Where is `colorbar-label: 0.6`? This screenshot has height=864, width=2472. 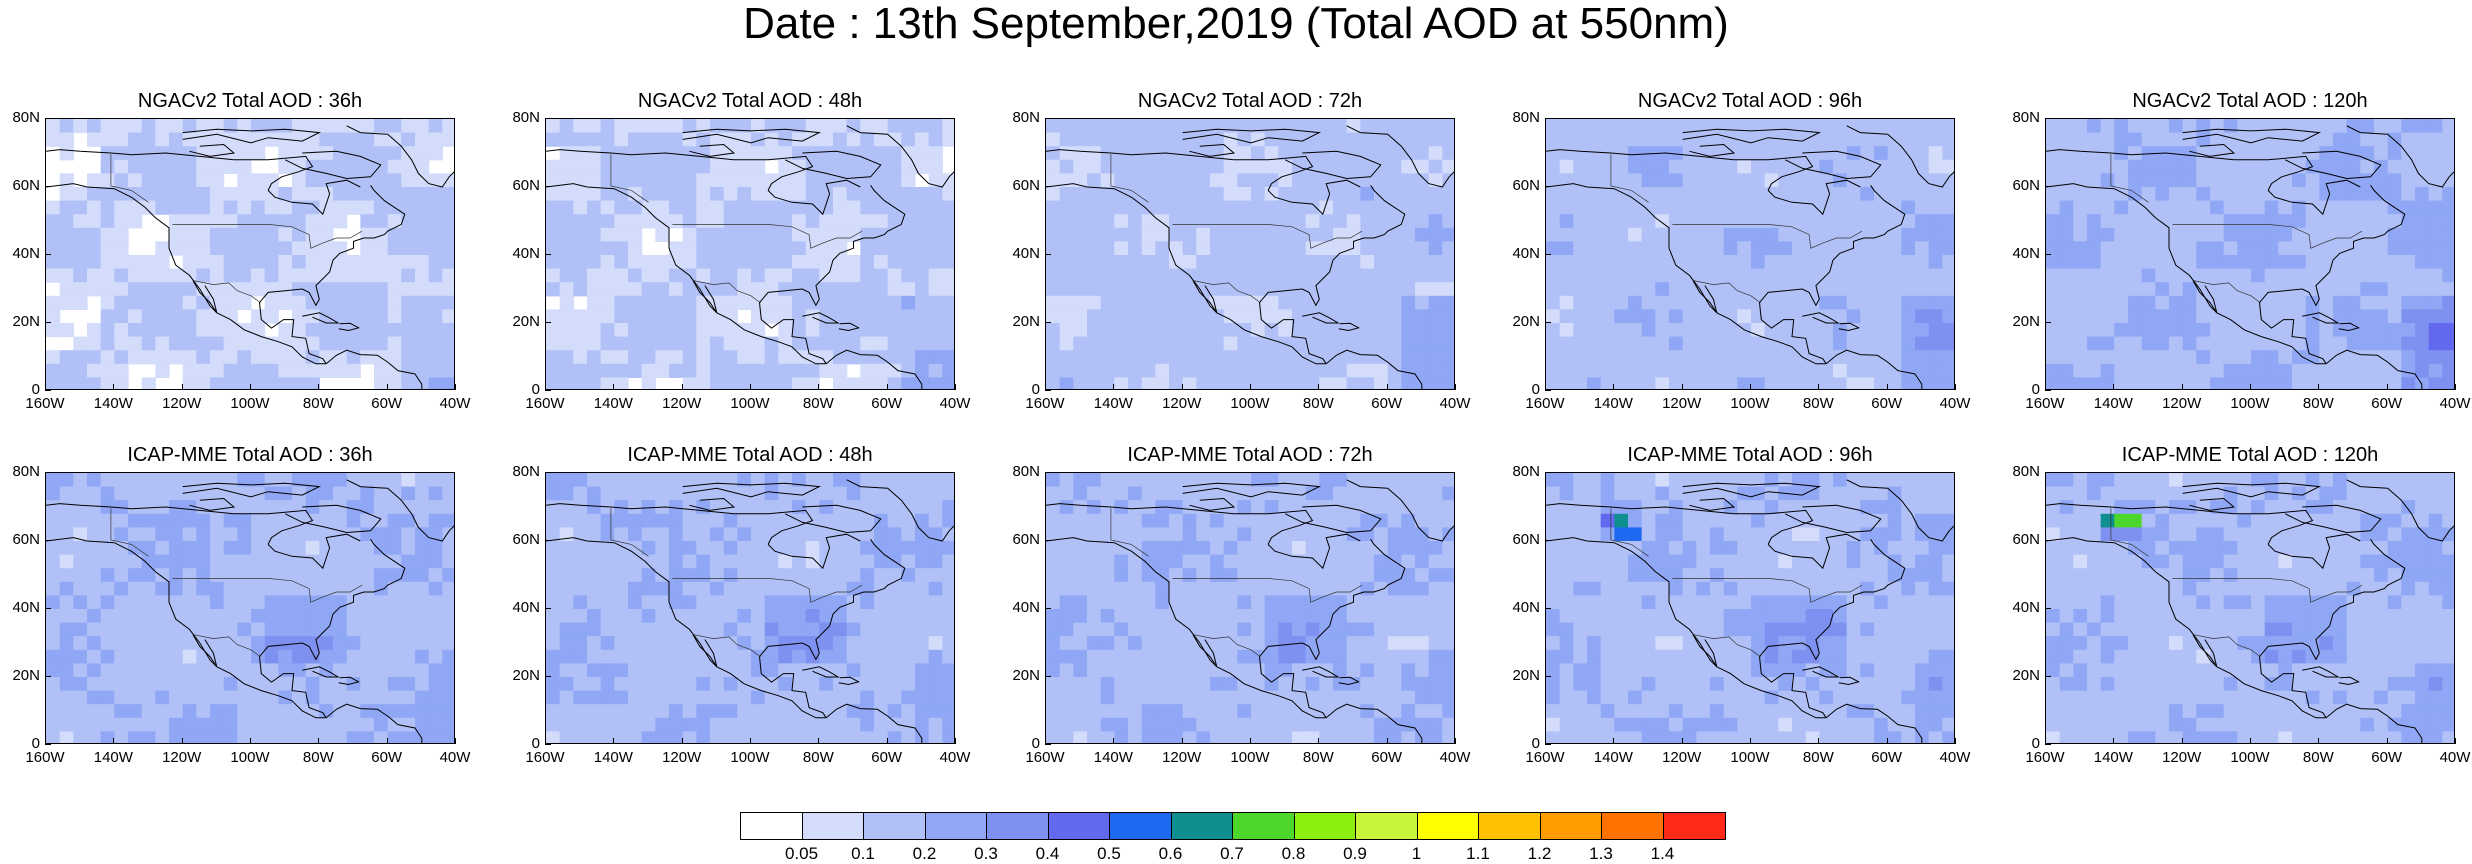
colorbar-label: 0.6 is located at coordinates (1171, 854).